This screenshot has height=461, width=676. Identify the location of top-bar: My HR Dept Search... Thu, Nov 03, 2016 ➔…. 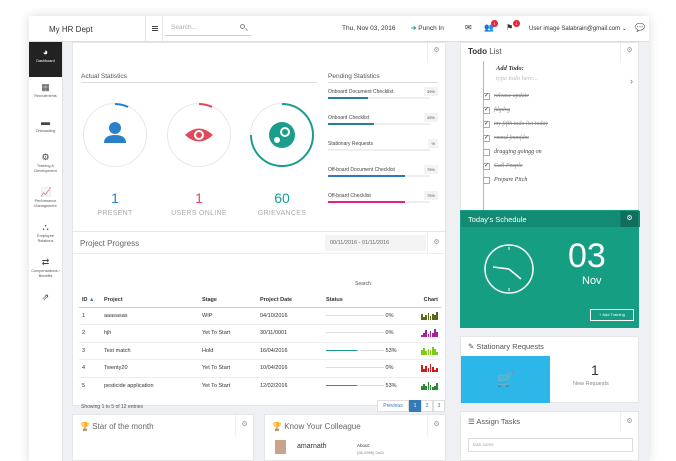
(339, 29).